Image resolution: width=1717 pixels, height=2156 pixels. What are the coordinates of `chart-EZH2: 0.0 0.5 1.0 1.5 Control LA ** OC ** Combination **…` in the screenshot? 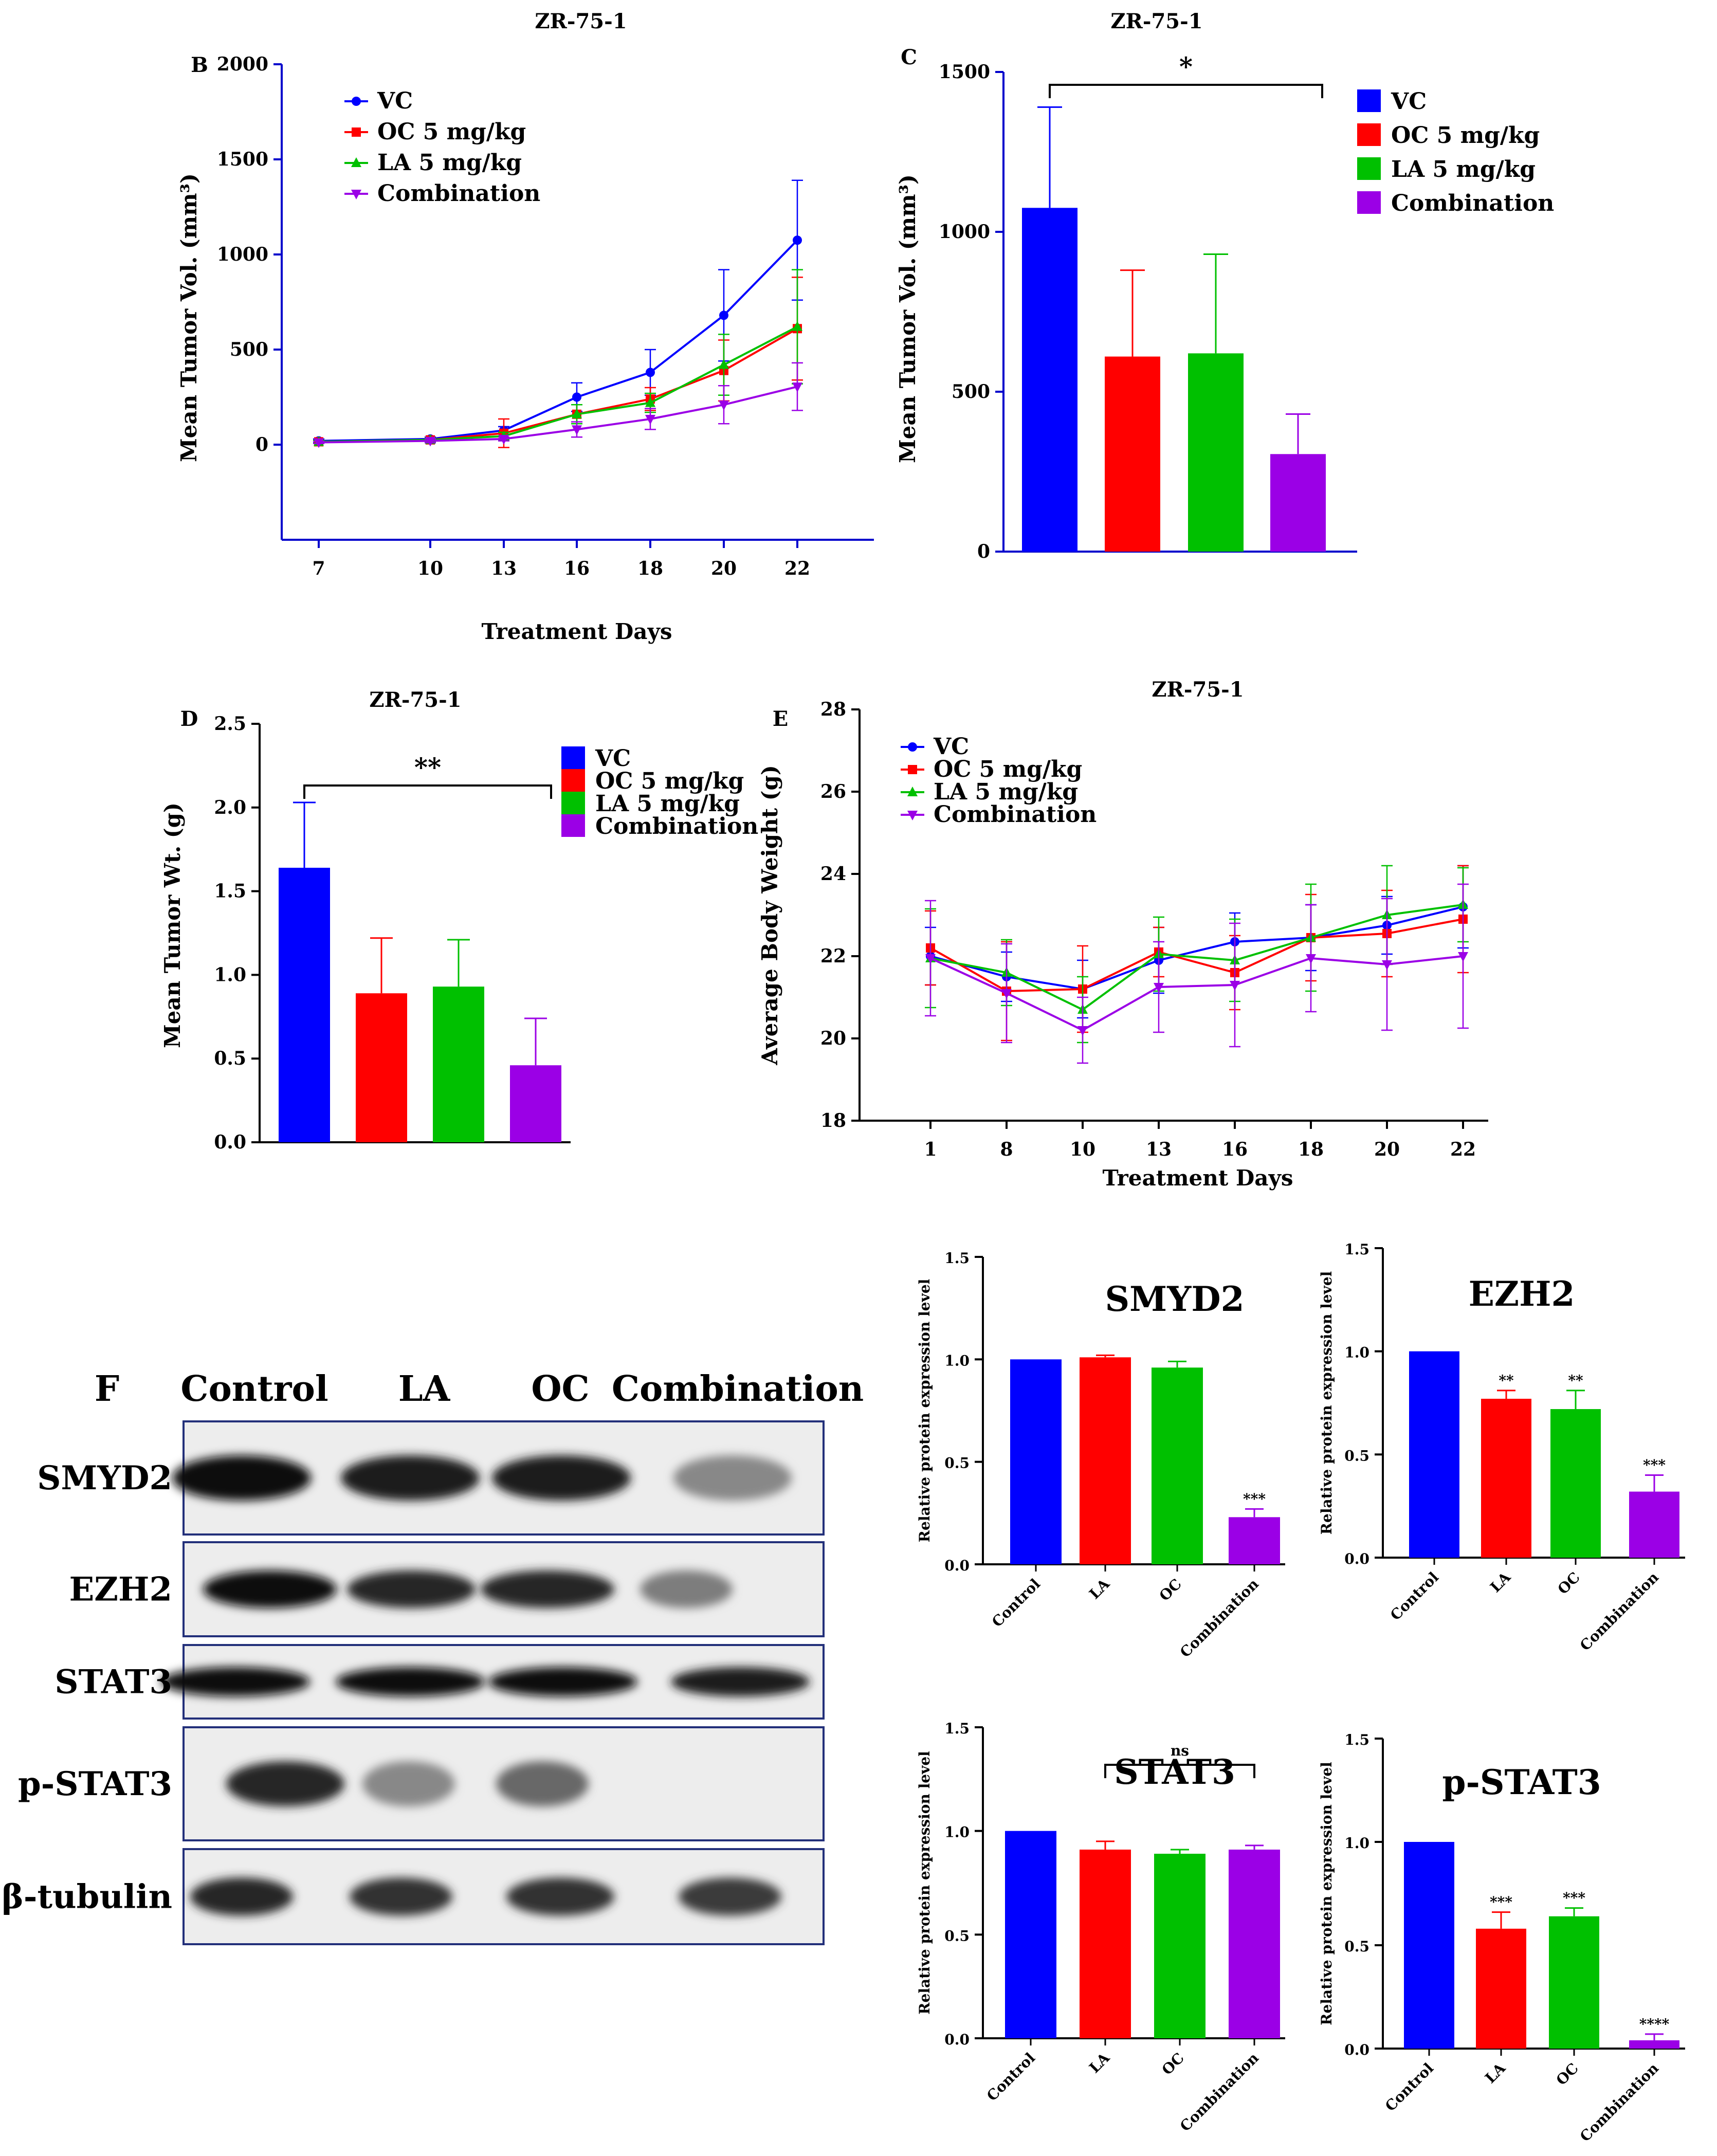 It's located at (1501, 1447).